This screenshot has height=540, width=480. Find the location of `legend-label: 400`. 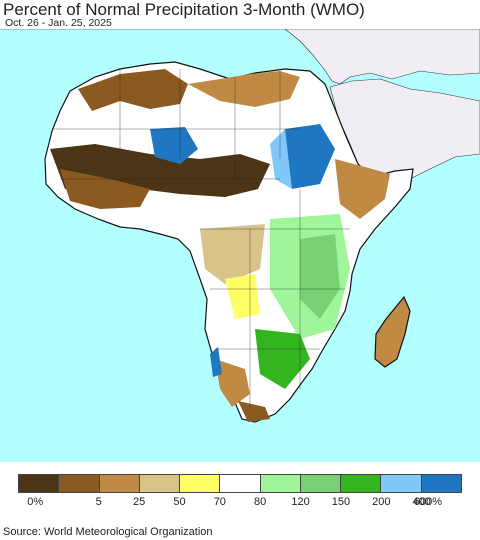

legend-label: 400 is located at coordinates (421, 502).